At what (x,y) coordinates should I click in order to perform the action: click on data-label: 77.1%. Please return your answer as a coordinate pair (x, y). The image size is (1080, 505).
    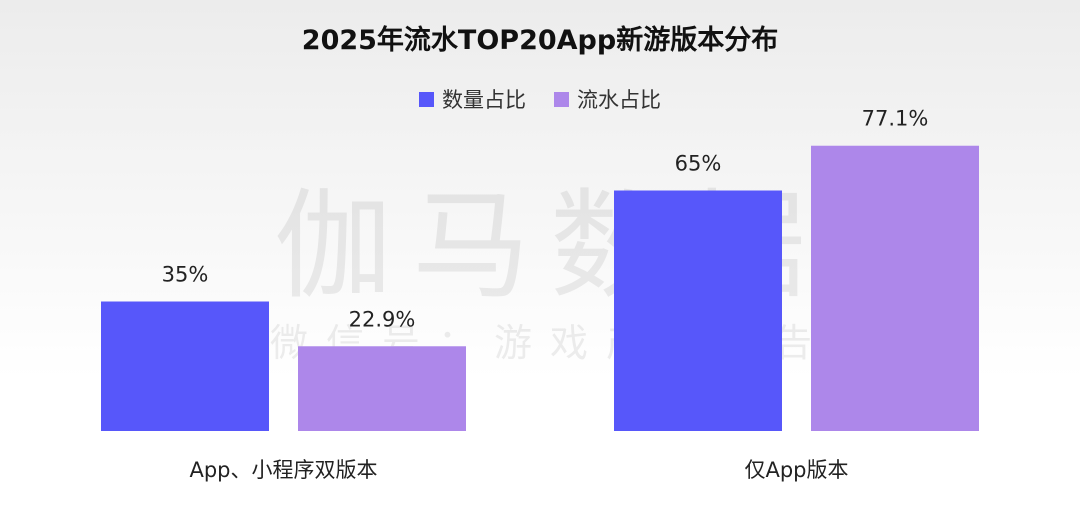
    Looking at the image, I should click on (895, 119).